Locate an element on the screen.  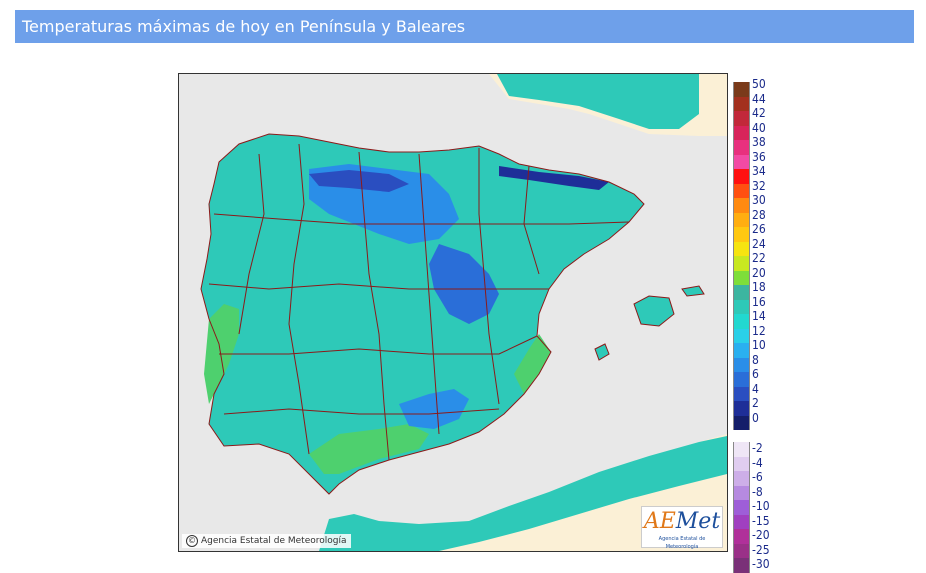
legend-tick-label: 10 is located at coordinates (759, 345).